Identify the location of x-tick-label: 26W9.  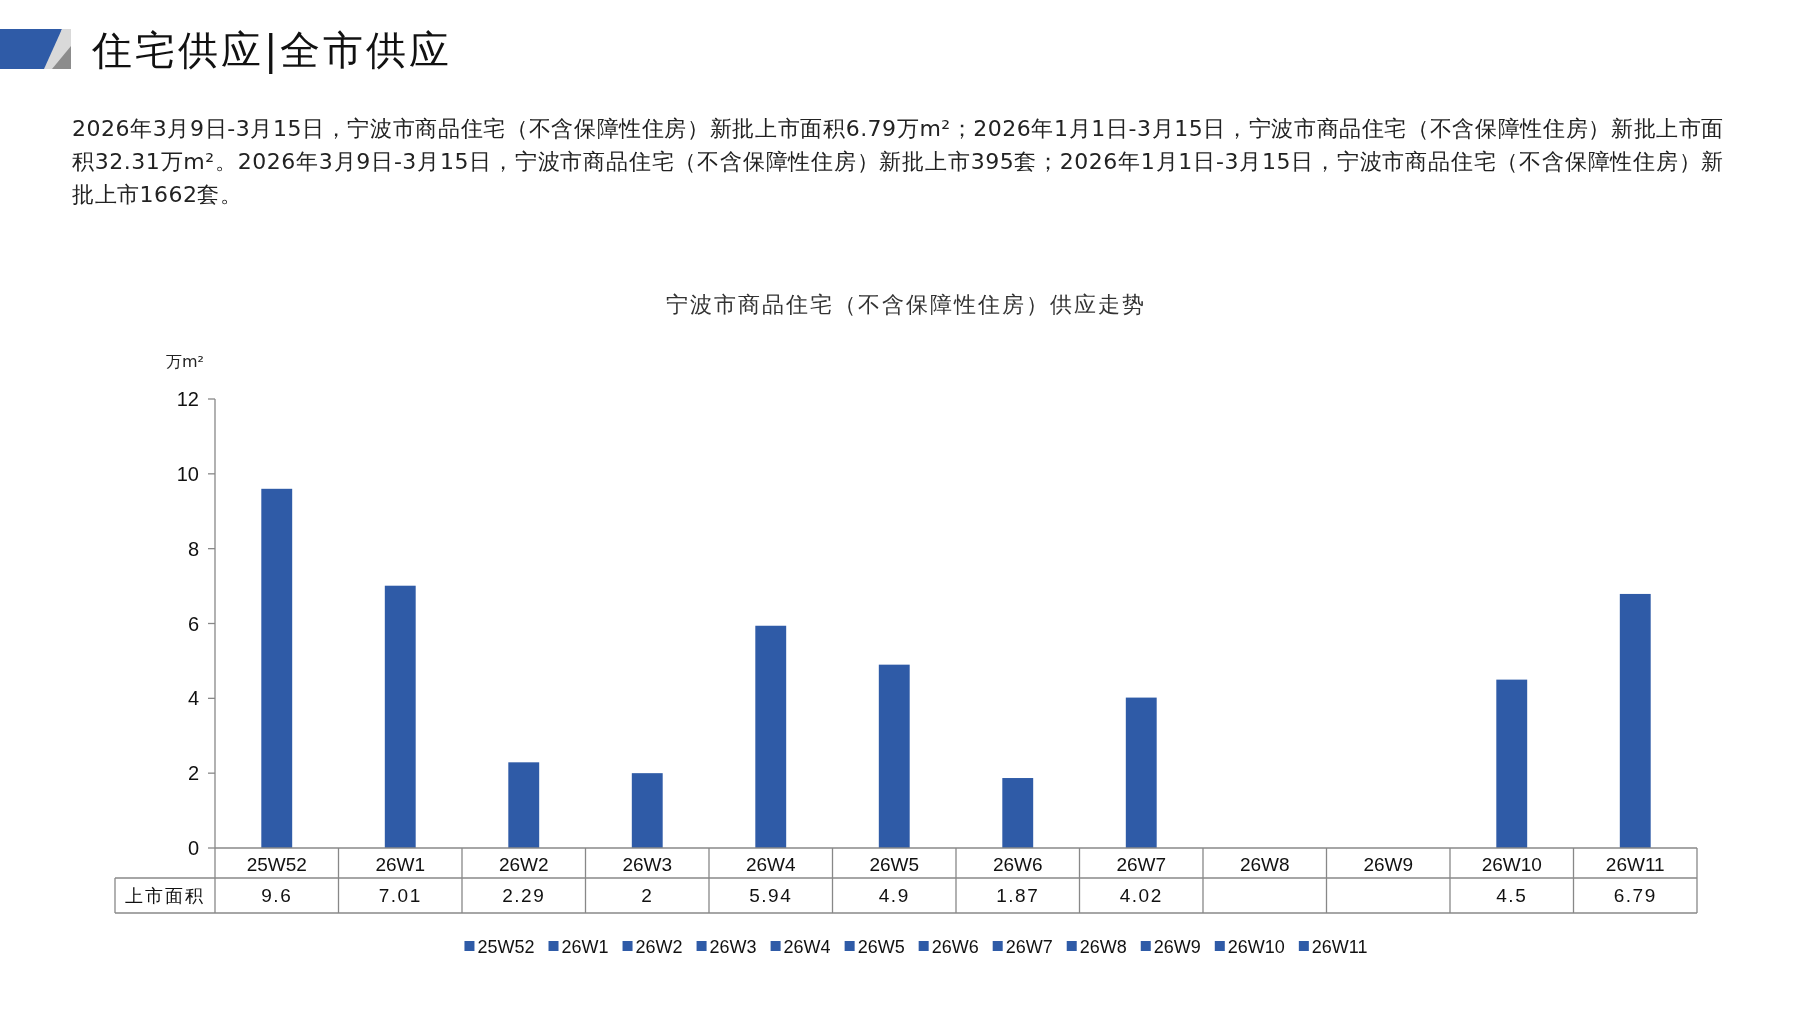
(1388, 864).